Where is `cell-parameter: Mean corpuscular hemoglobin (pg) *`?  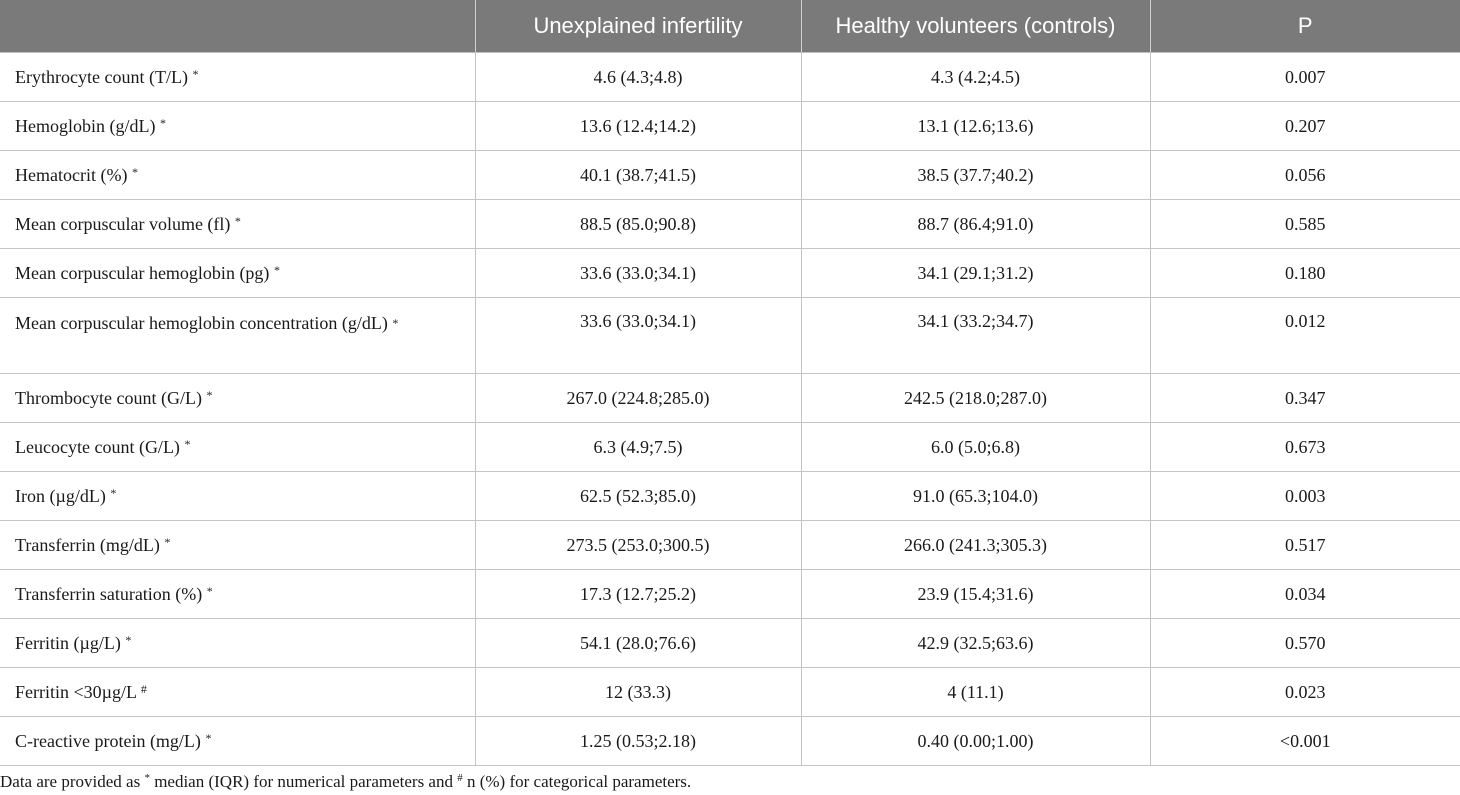
cell-parameter: Mean corpuscular hemoglobin (pg) * is located at coordinates (237, 273).